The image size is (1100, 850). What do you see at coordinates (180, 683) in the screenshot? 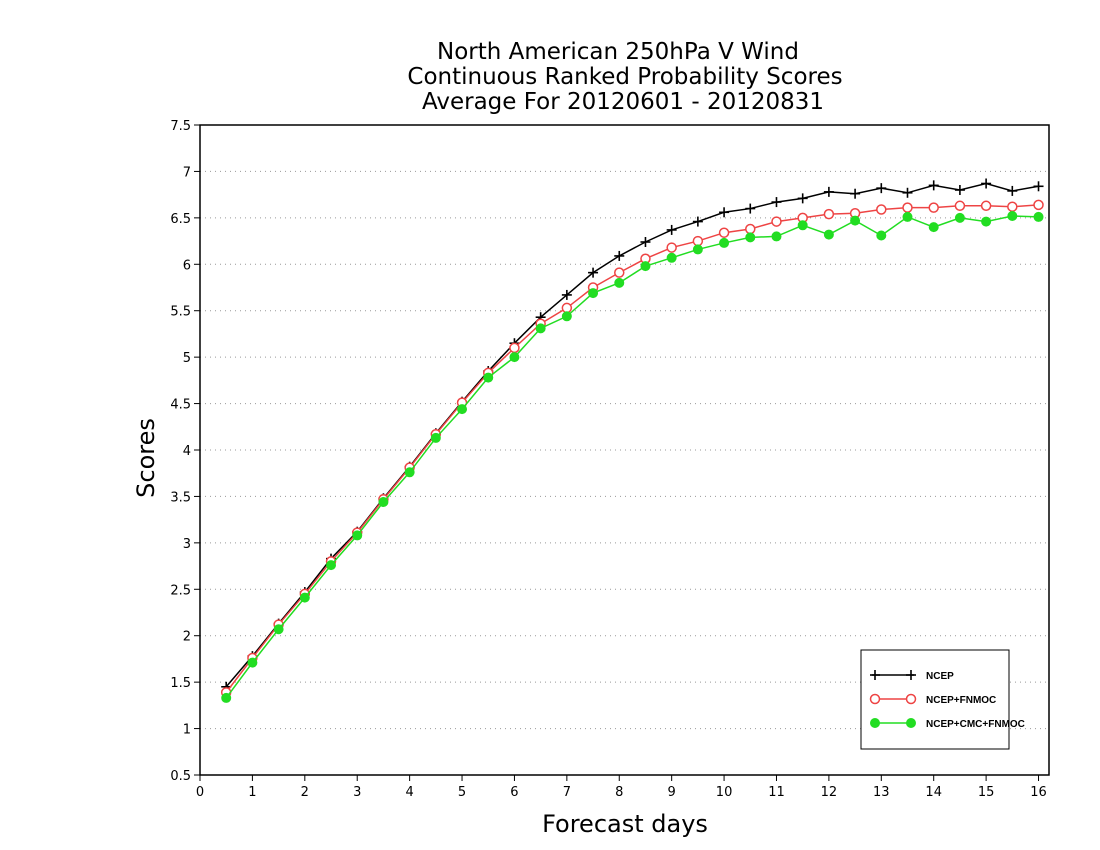
I see `y-tick-label: 1.5` at bounding box center [180, 683].